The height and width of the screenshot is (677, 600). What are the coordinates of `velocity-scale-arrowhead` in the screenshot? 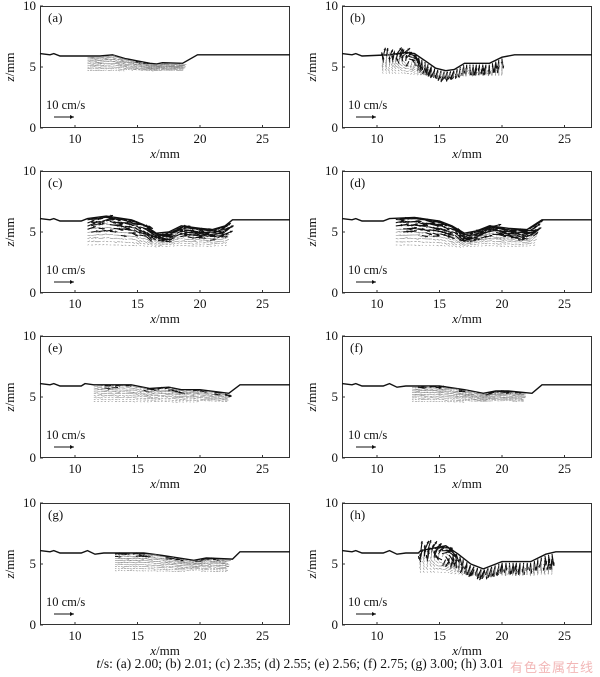 It's located at (72, 282).